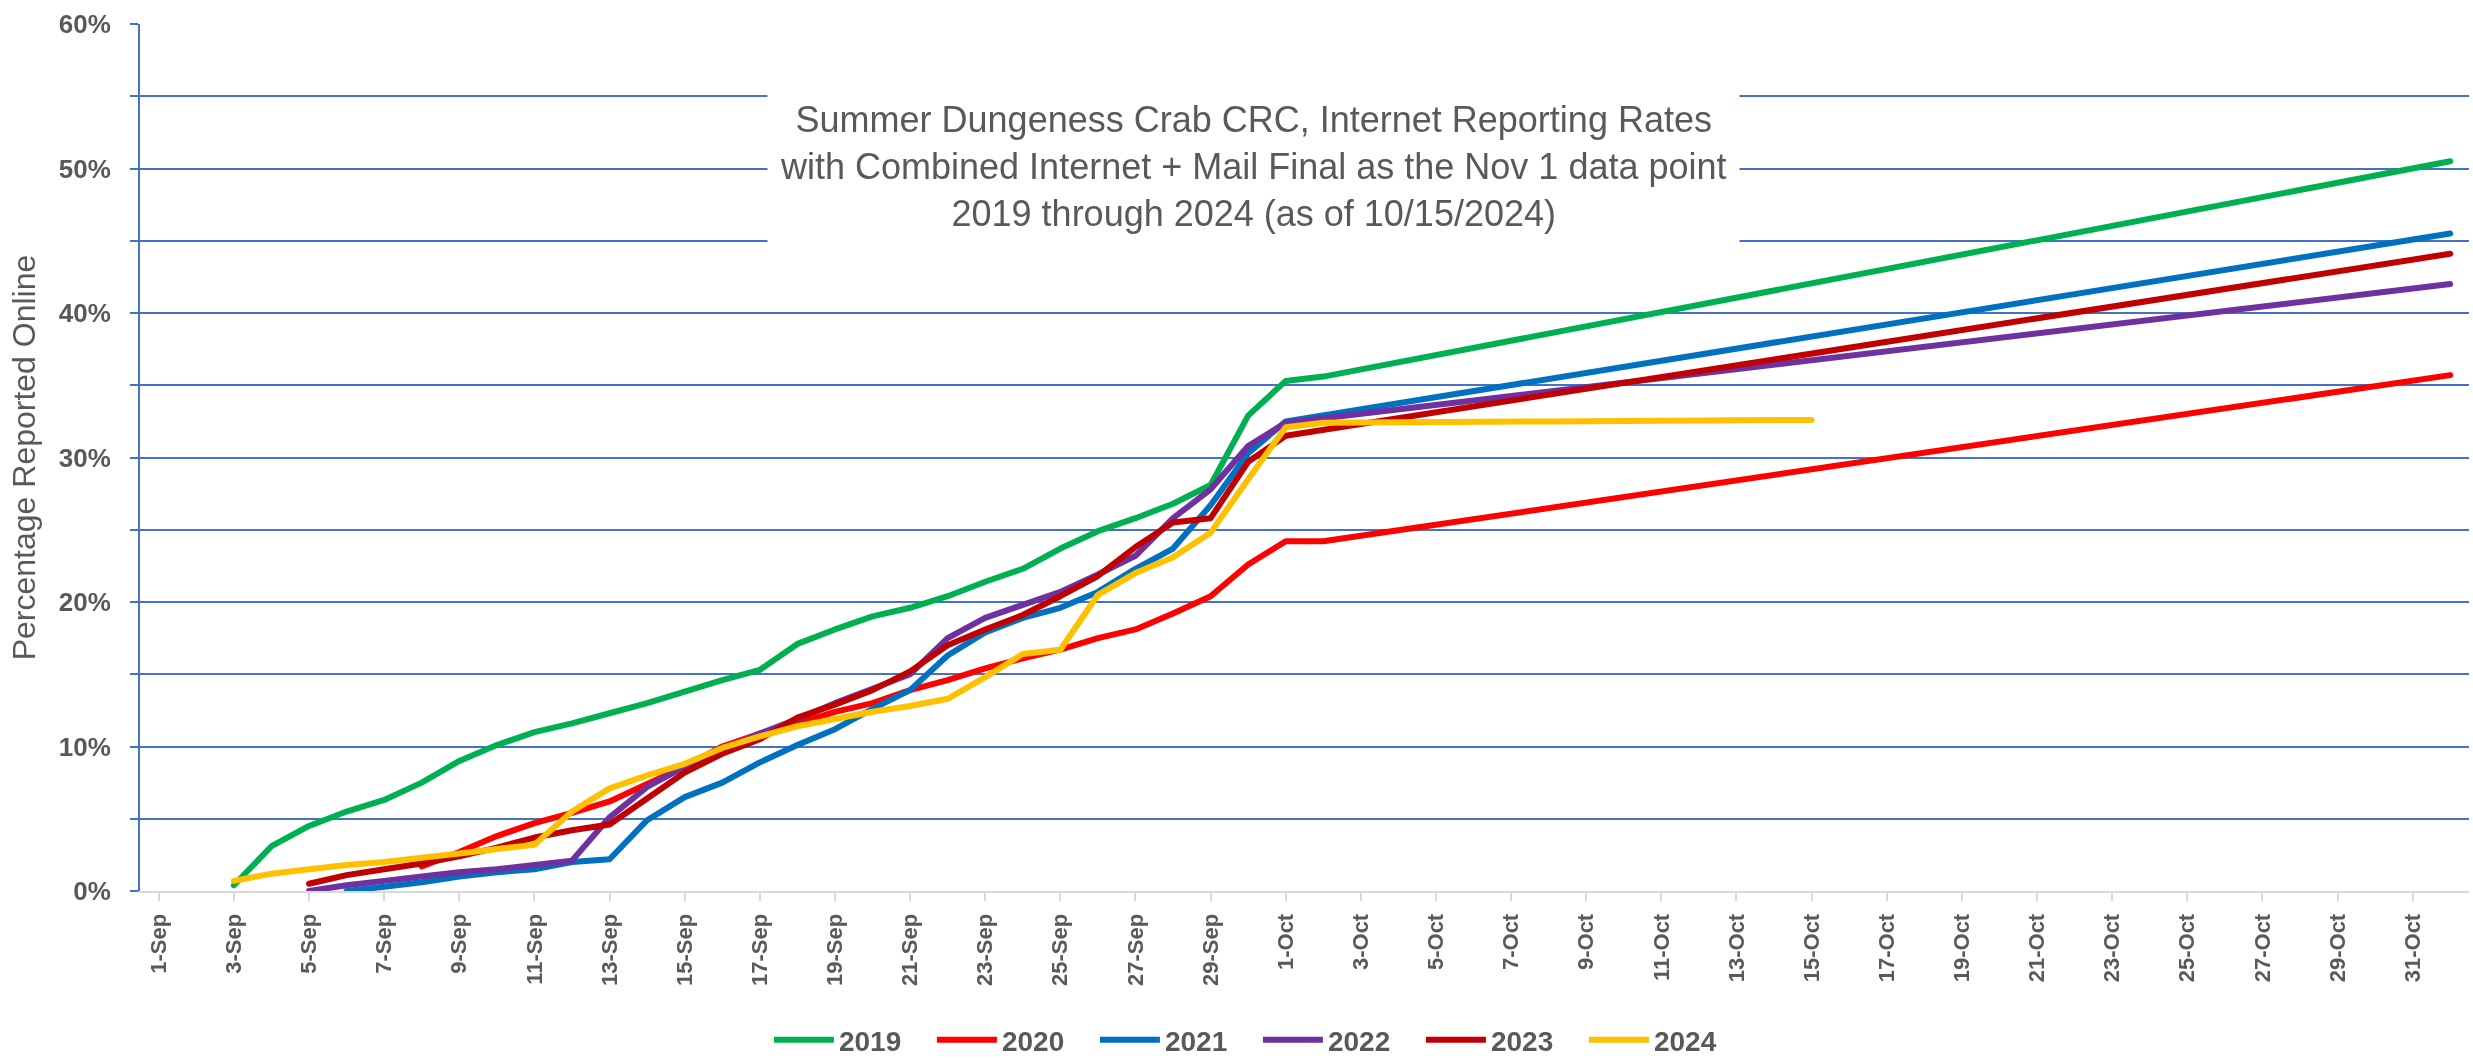  I want to click on y-tick-label: 20%, so click(84, 602).